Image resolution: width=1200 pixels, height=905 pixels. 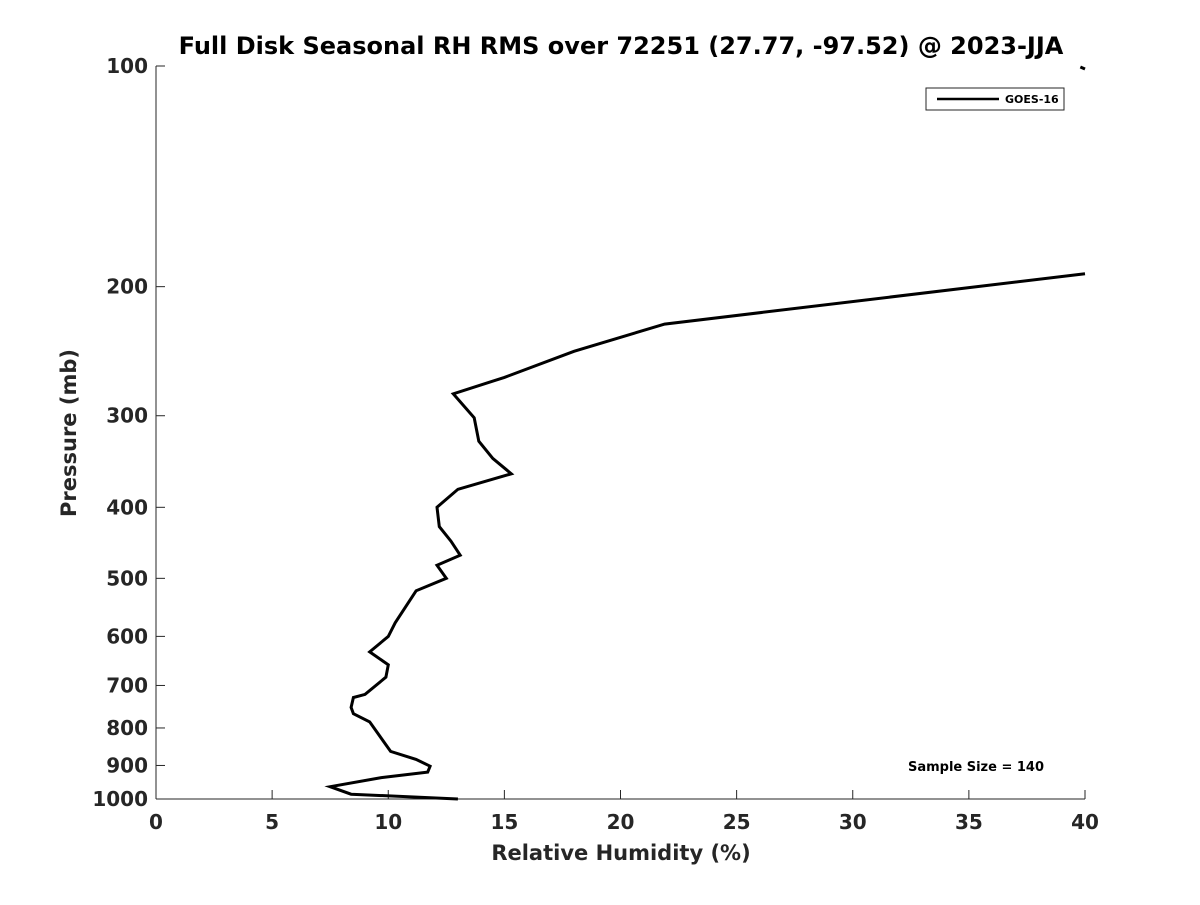 I want to click on sample-size-annotation: Sample Size = 140, so click(x=976, y=767).